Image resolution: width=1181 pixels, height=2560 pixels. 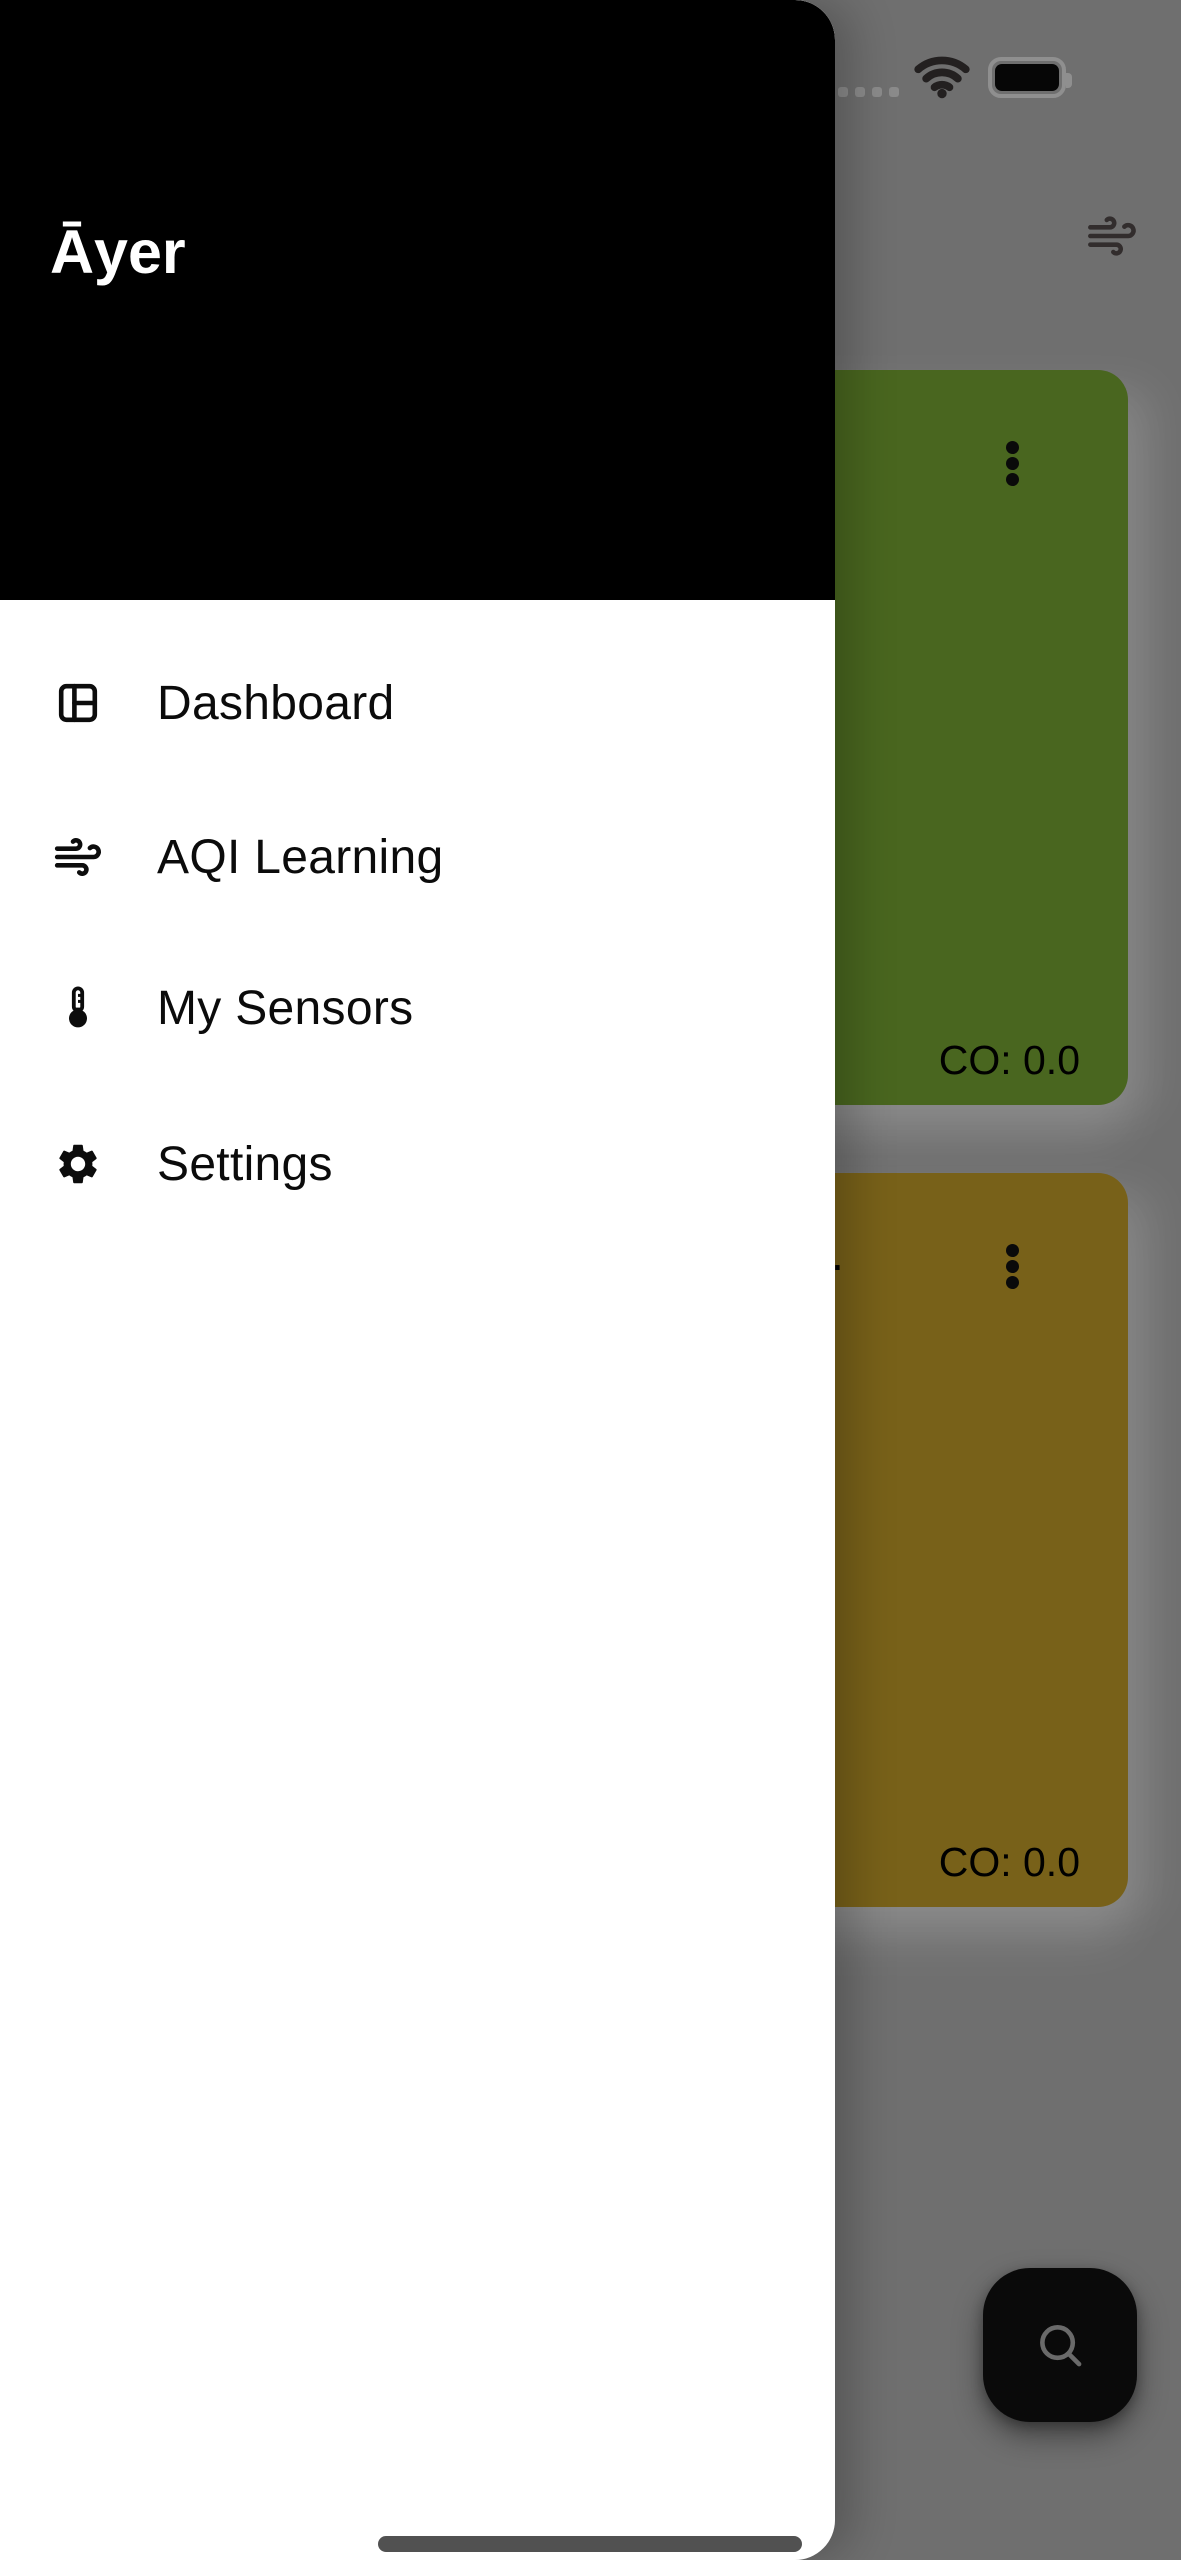 I want to click on thermometer-icon, so click(x=78, y=1008).